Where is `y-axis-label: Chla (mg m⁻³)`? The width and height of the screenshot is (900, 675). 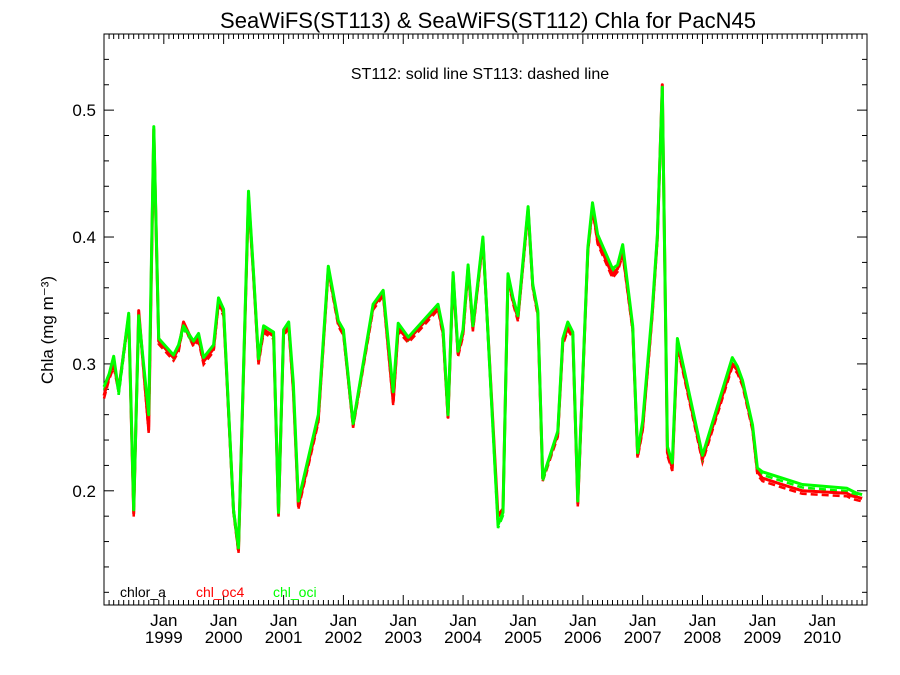
y-axis-label: Chla (mg m⁻³) is located at coordinates (47, 330).